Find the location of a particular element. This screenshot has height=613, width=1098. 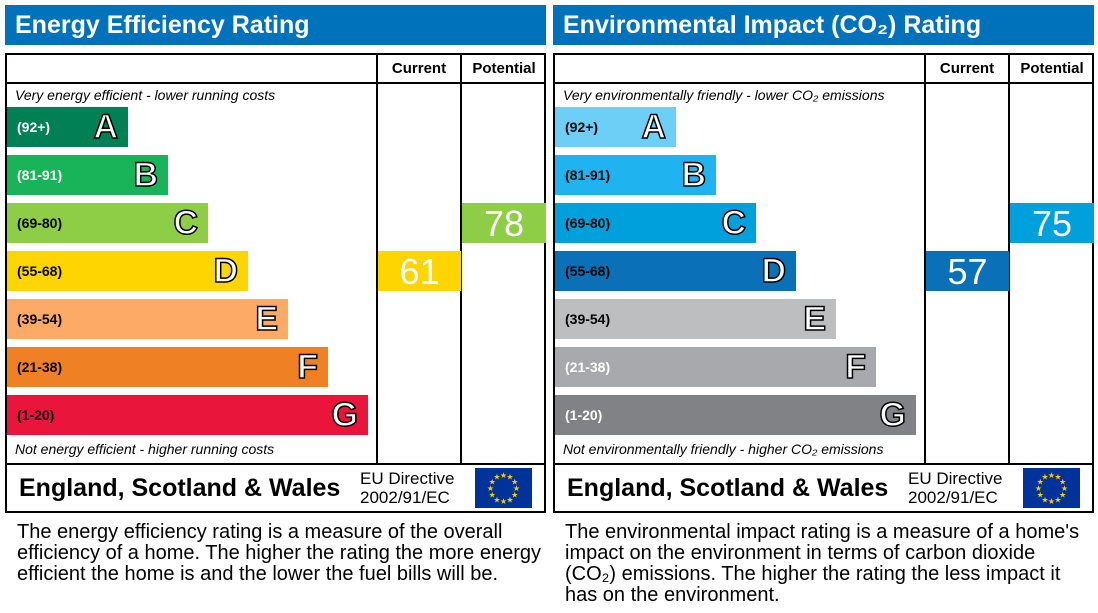

potential-rating: 78 is located at coordinates (504, 223).